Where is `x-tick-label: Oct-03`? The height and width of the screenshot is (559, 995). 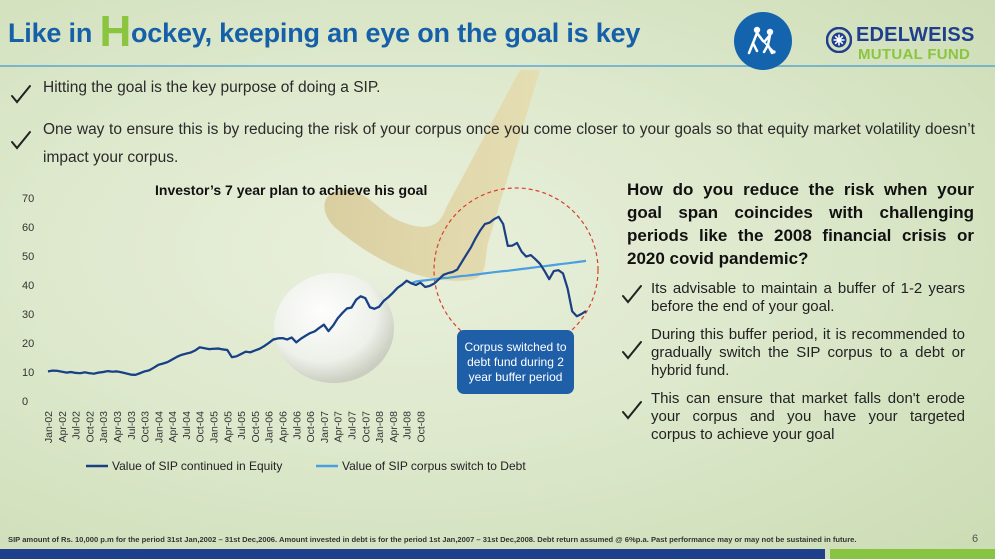
x-tick-label: Oct-03 is located at coordinates (146, 427).